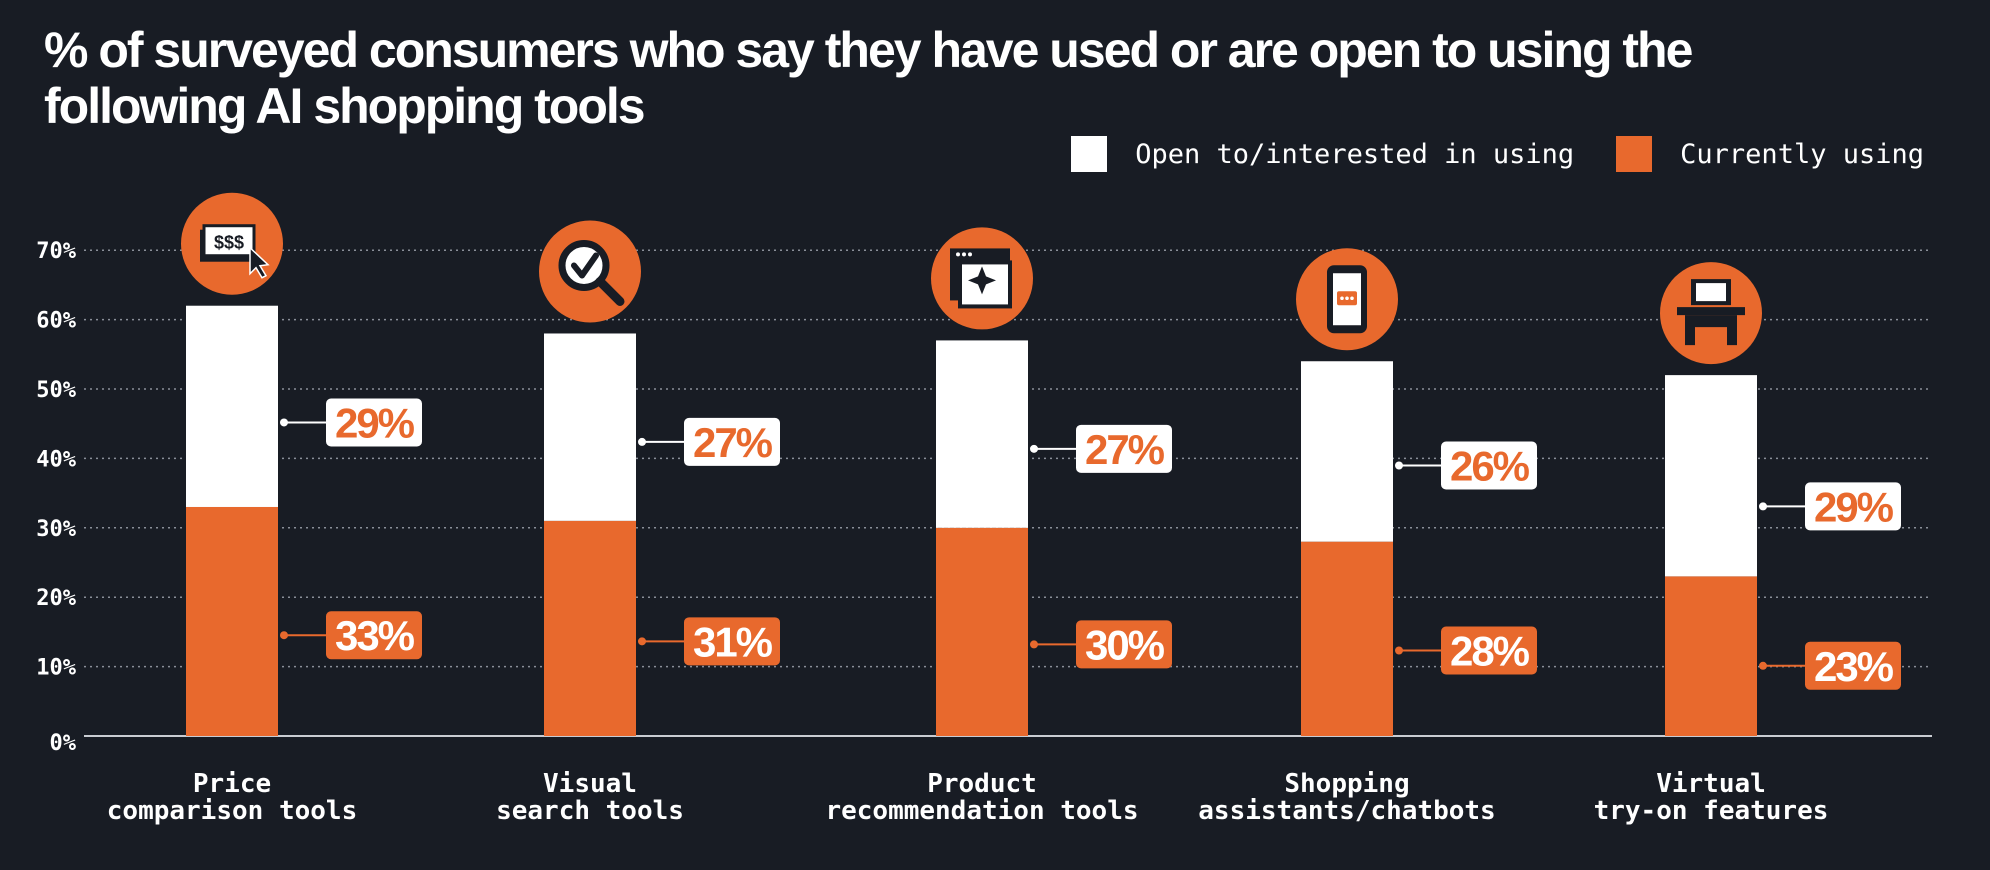 Image resolution: width=1990 pixels, height=870 pixels. I want to click on label-currently-using: 23%, so click(1830, 665).